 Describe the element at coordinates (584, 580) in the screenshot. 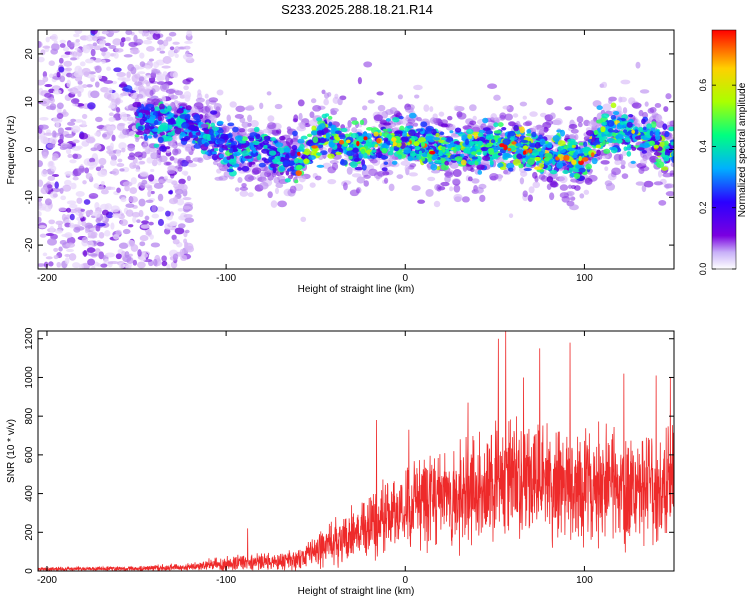

I see `snr-x-tick-label: 100` at that location.